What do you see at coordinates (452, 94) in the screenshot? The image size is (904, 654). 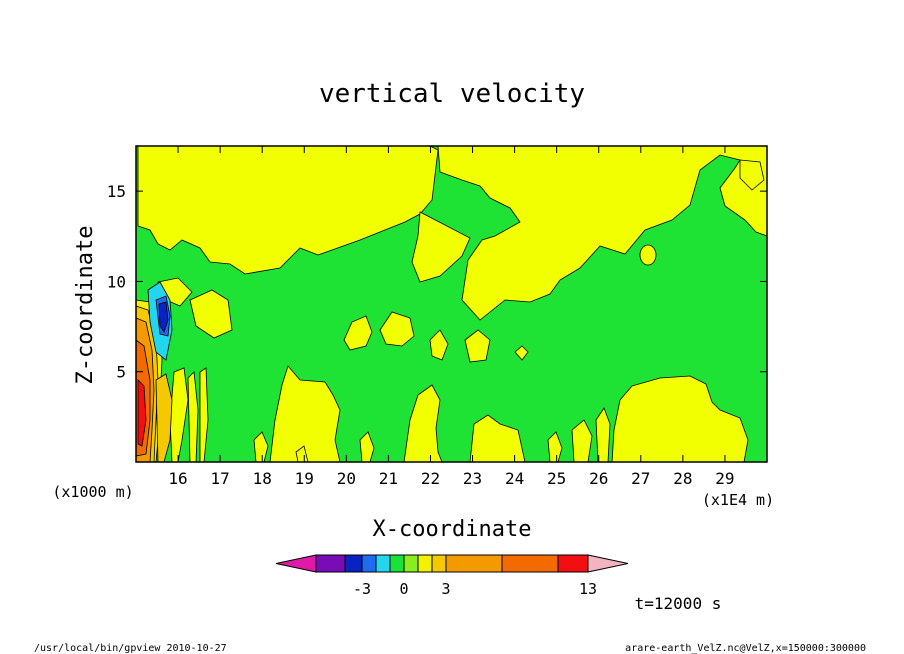 I see `chart-title: vertical velocity` at bounding box center [452, 94].